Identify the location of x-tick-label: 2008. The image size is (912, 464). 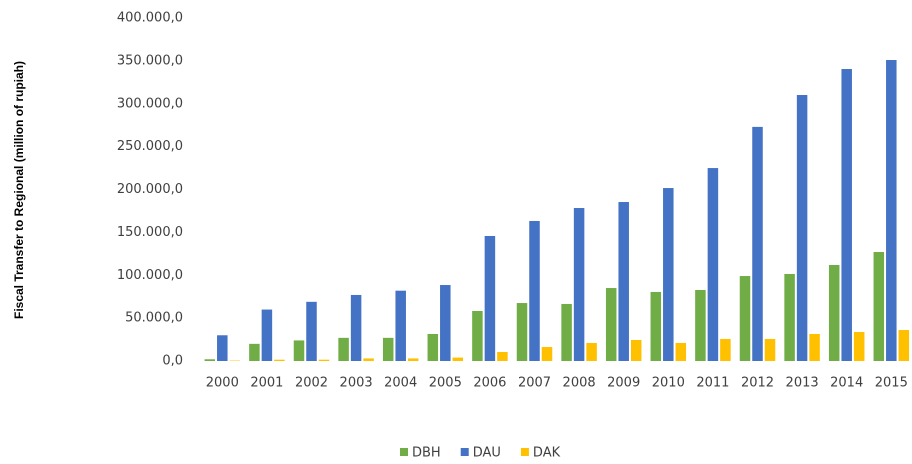
(579, 383).